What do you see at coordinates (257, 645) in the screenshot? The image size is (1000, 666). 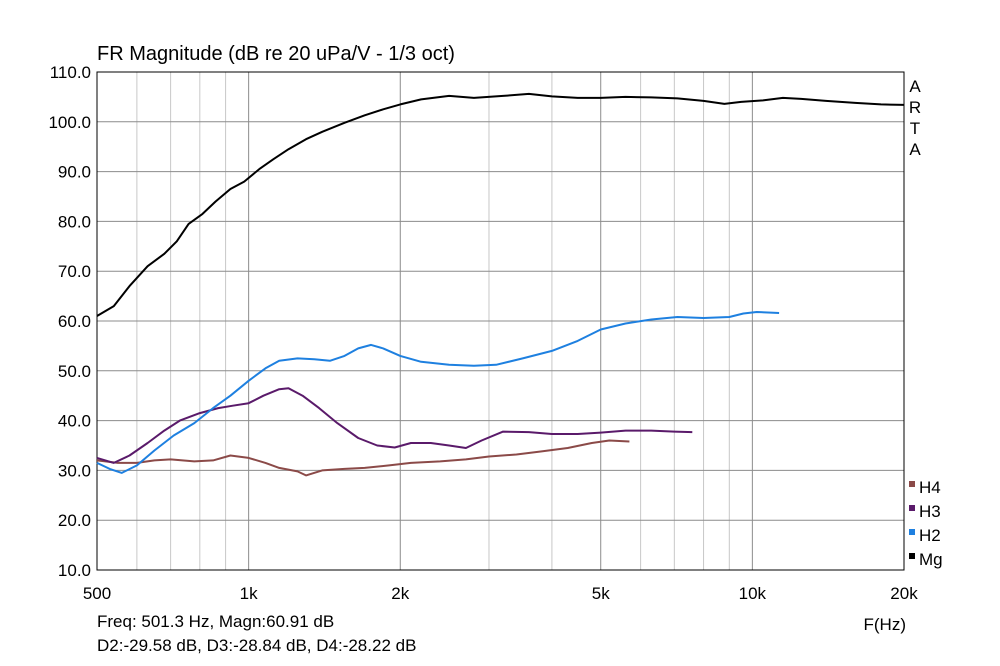 I see `cursor-readout-line-2: D2:-29.58 dB, D3:-28.84 dB, D4:-28.22 dB` at bounding box center [257, 645].